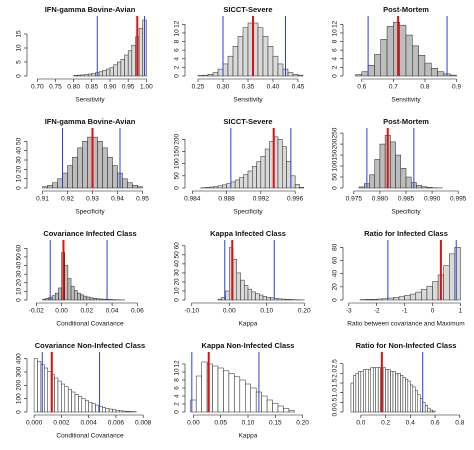 The height and width of the screenshot is (450, 474). Describe the element at coordinates (177, 41) in the screenshot. I see `y-tick-label: 8` at that location.